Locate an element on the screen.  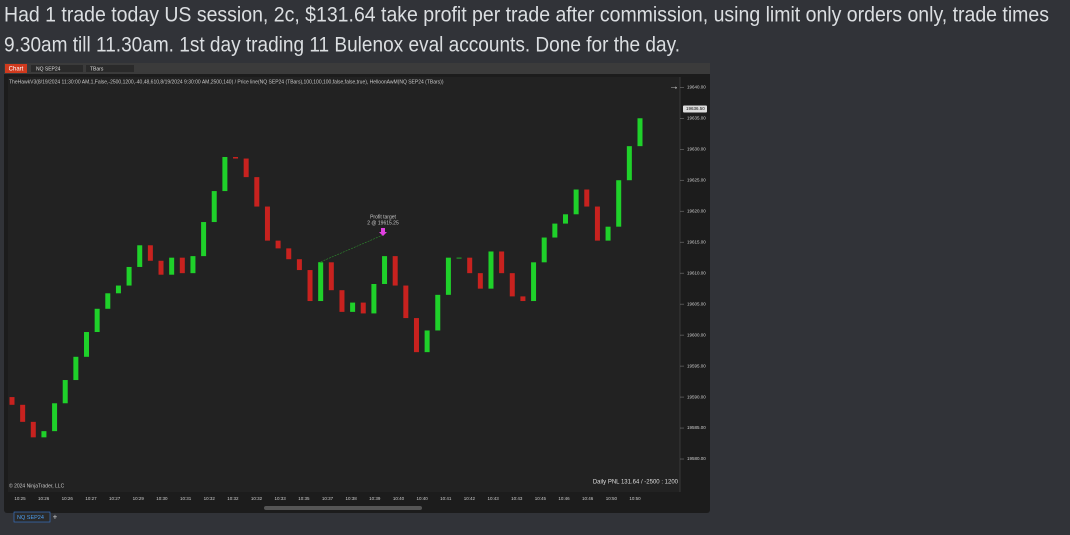
chart-tab is located at coordinates (16, 68).